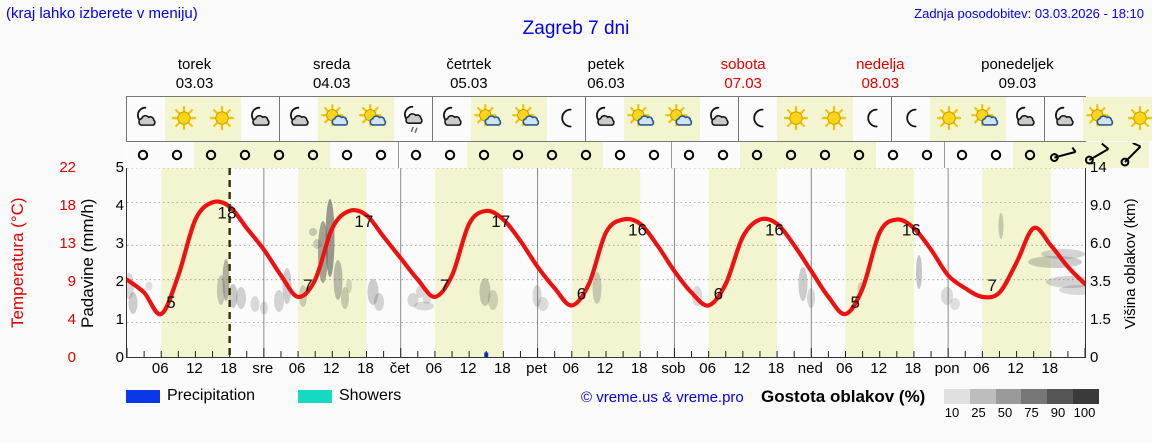 The width and height of the screenshot is (1152, 443). Describe the element at coordinates (576, 28) in the screenshot. I see `page-title: Zagreb 7 dni` at that location.